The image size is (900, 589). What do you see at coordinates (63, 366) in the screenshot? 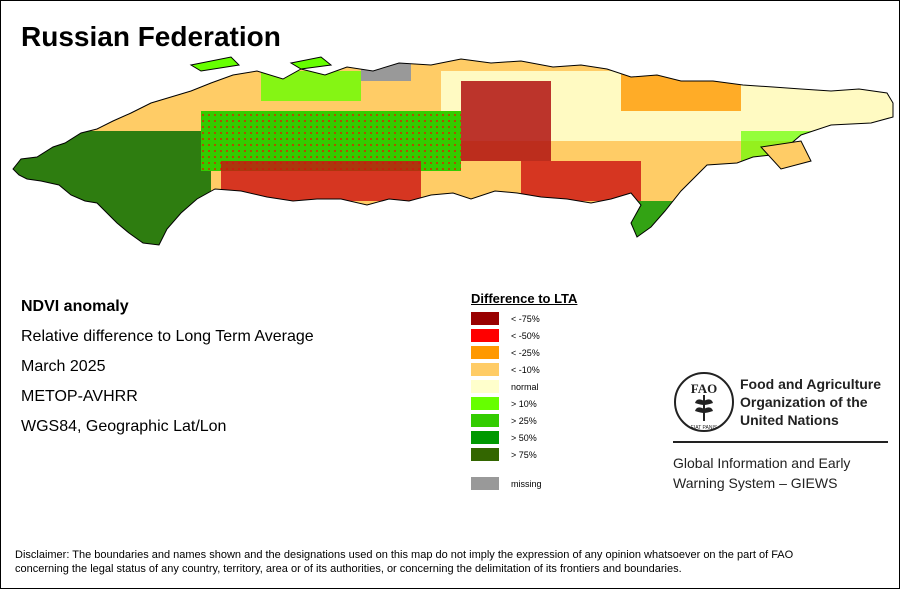
I see `info-date: March 2025` at bounding box center [63, 366].